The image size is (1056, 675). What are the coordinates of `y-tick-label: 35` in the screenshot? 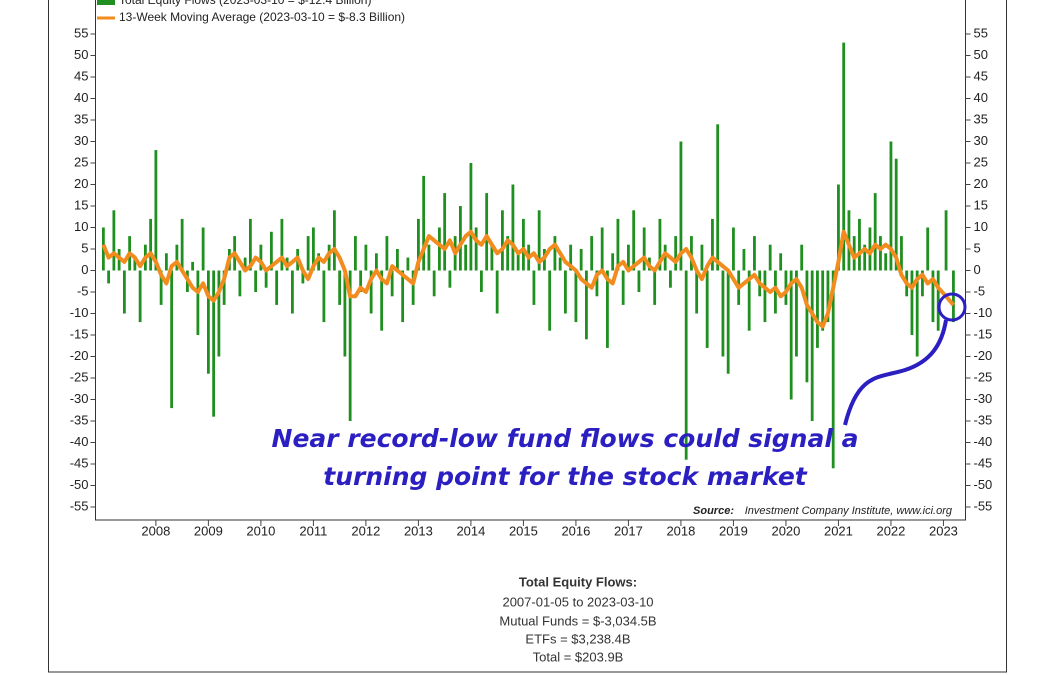 It's located at (81, 118).